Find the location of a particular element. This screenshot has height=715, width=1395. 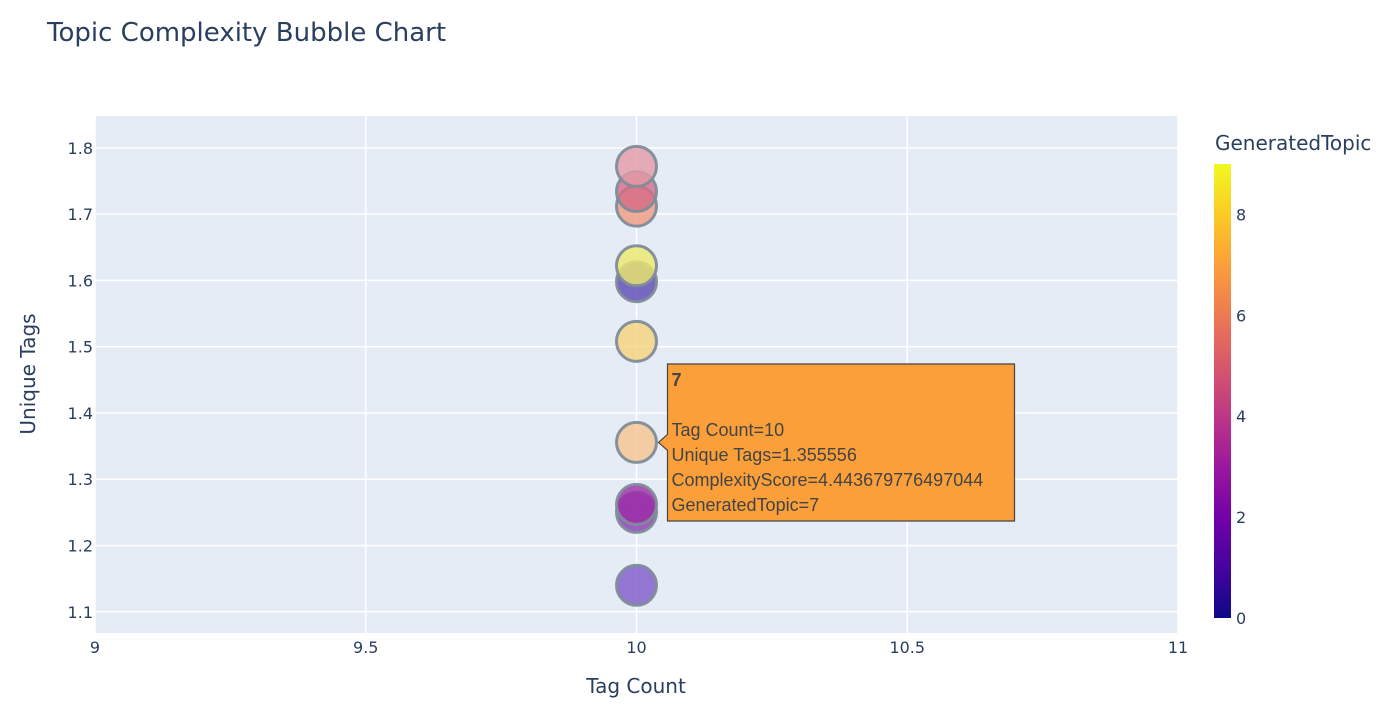

colorbar-ticks: 0 2 4 6 8 is located at coordinates (1241, 416).